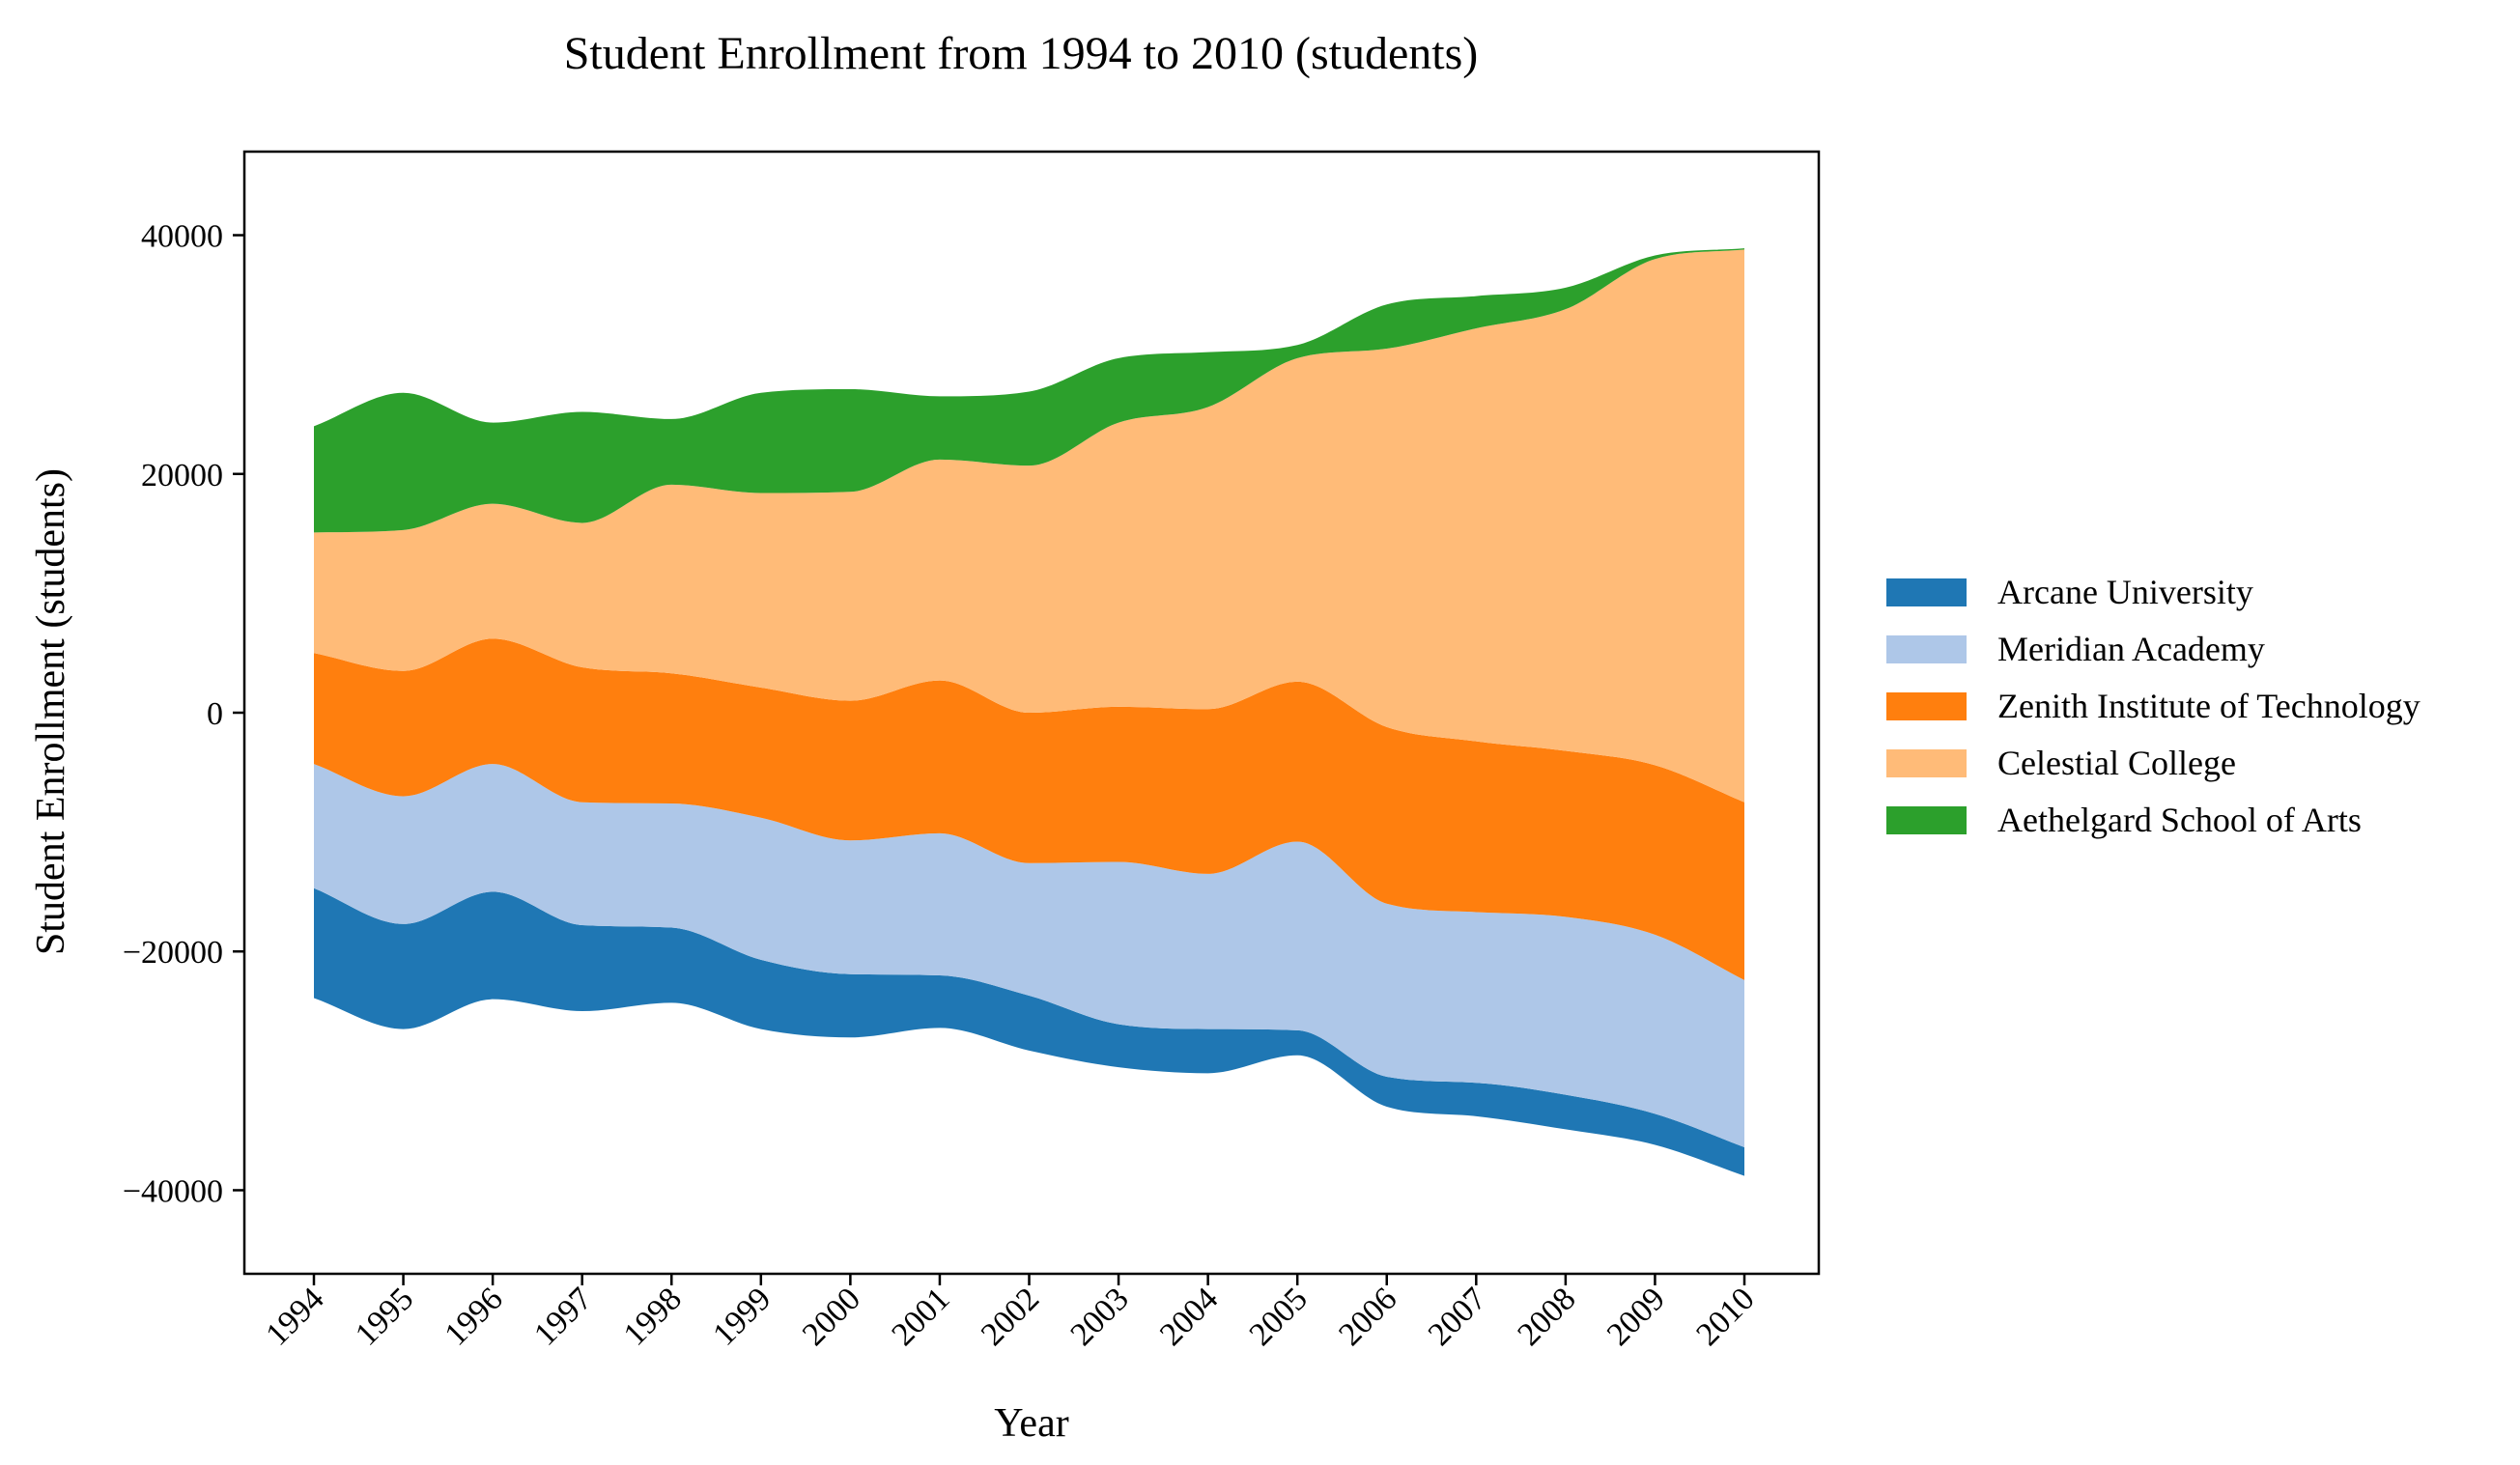 The width and height of the screenshot is (2520, 1465). I want to click on y-tick-label: 20000, so click(182, 475).